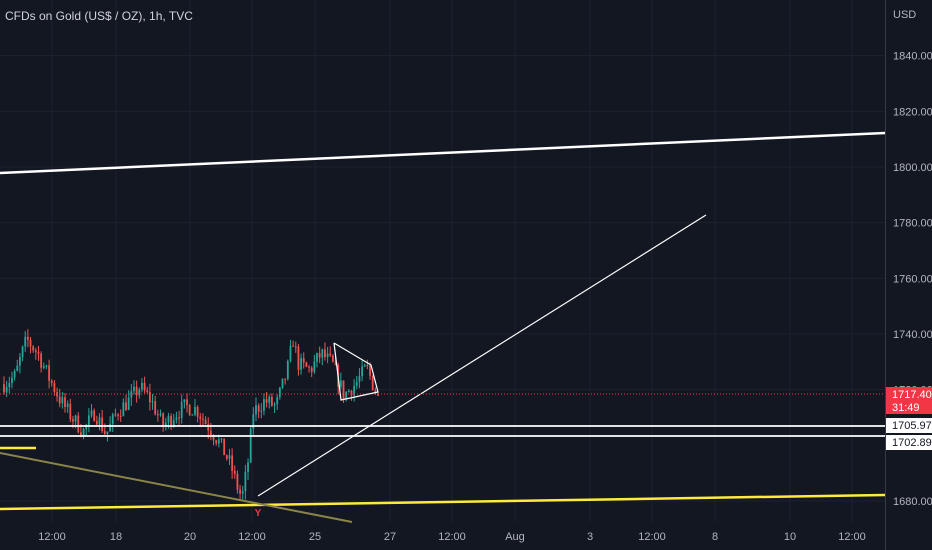 The height and width of the screenshot is (550, 932). Describe the element at coordinates (909, 425) in the screenshot. I see `level-badge-1705: 1705.97` at that location.